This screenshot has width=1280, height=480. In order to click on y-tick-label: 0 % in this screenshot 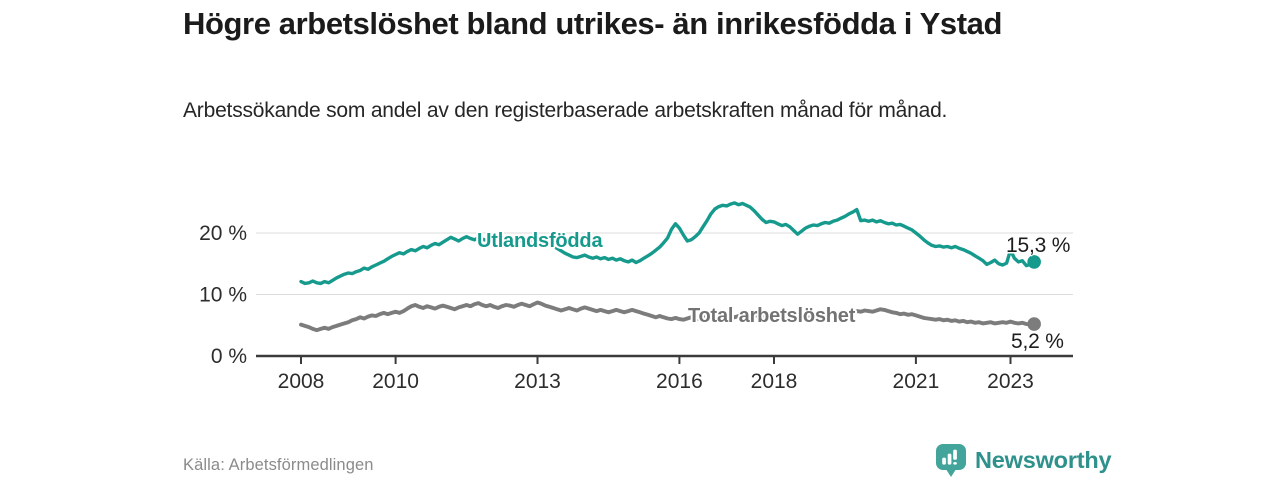, I will do `click(229, 356)`.